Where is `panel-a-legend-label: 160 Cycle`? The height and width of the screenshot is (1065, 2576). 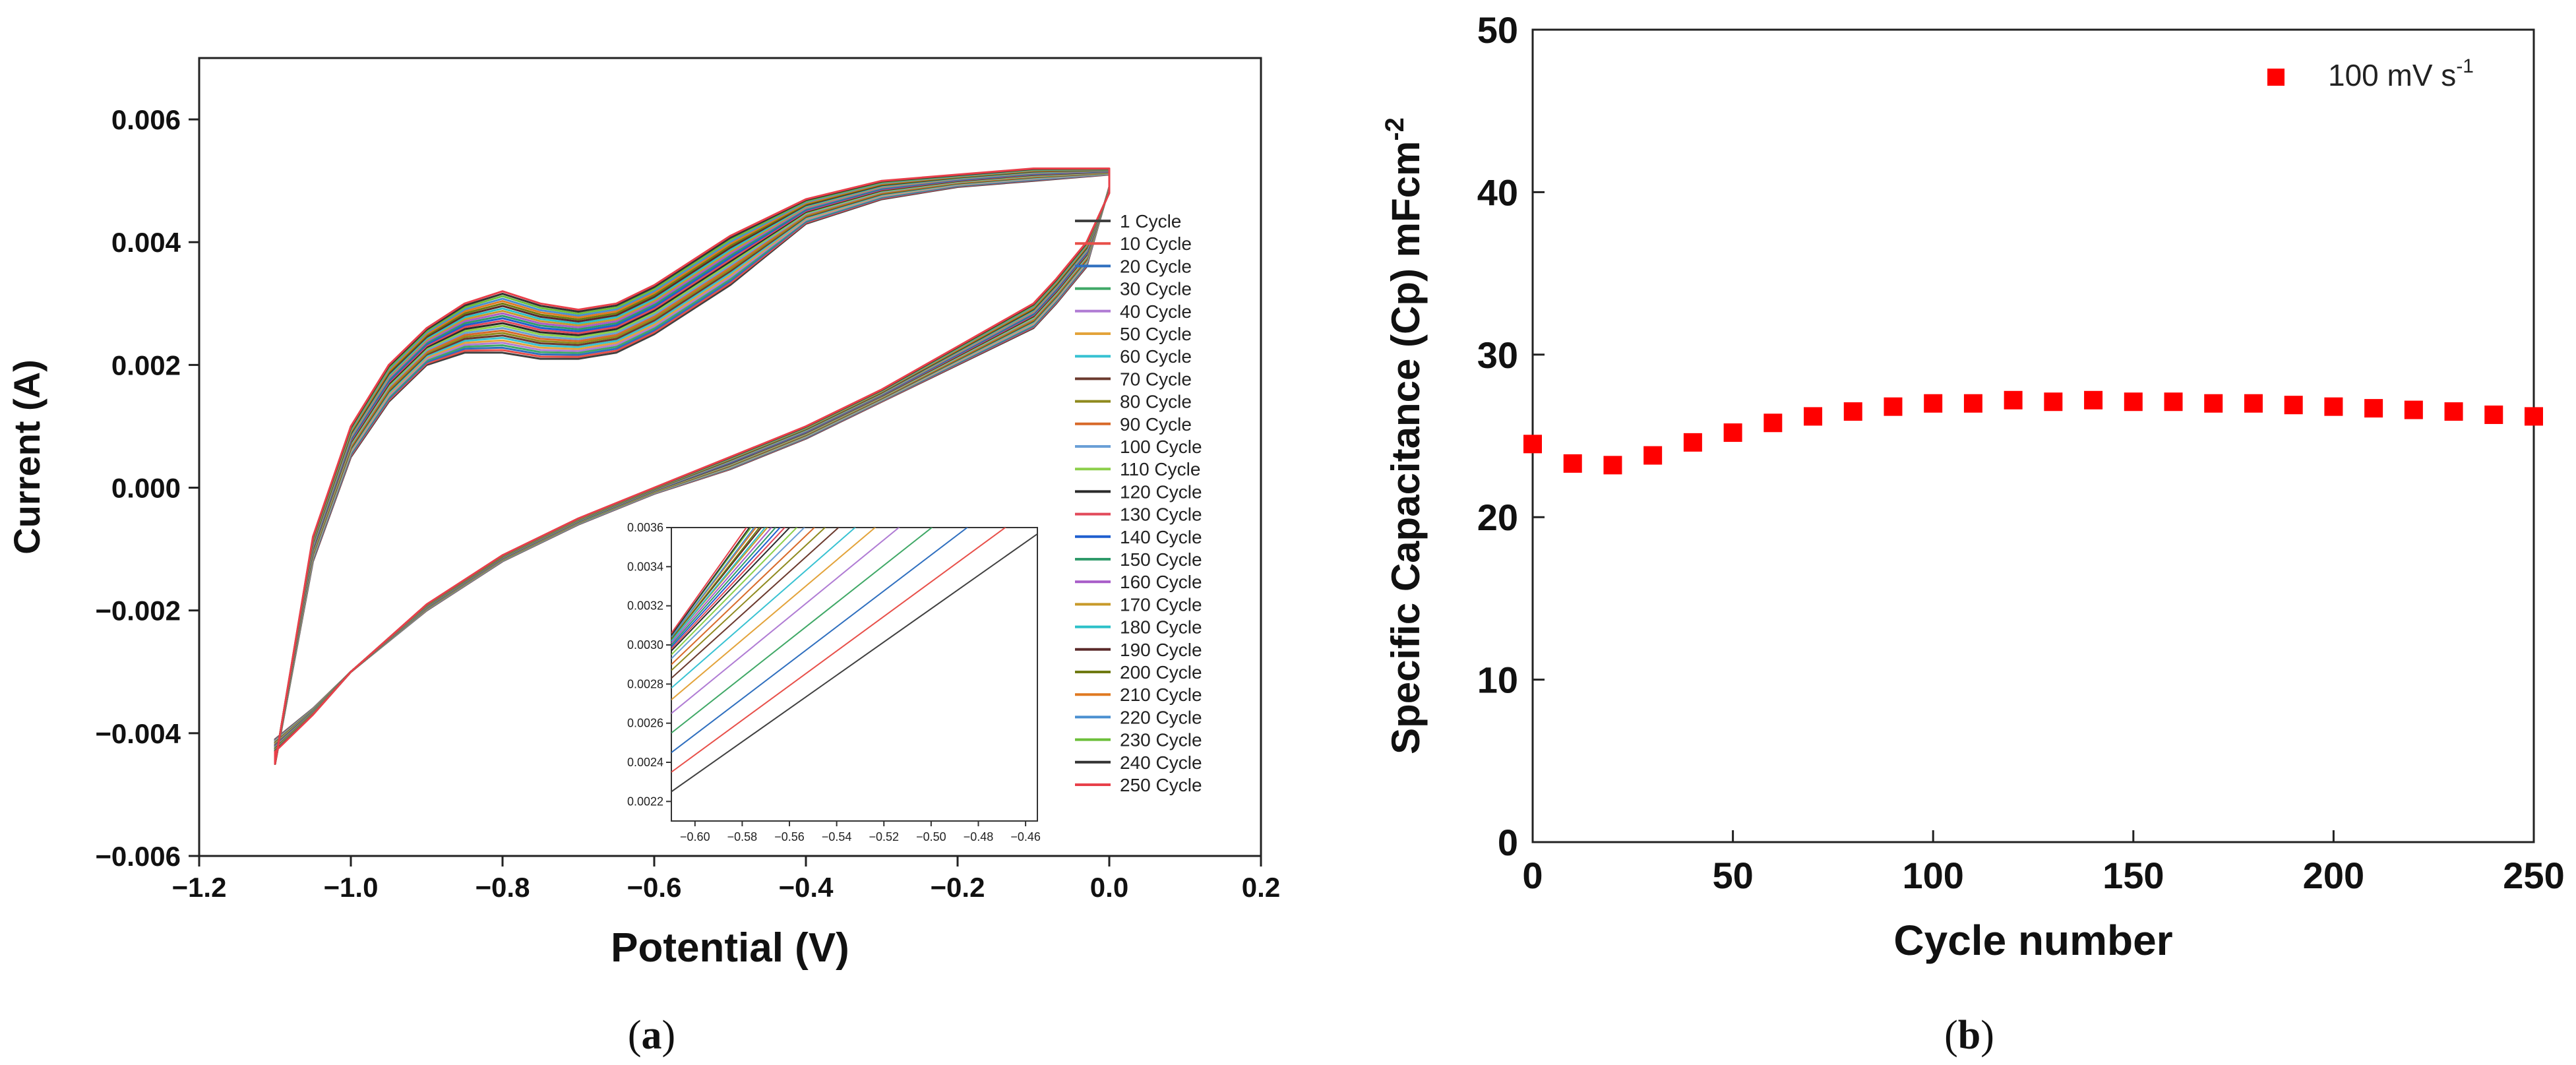
panel-a-legend-label: 160 Cycle is located at coordinates (1161, 582).